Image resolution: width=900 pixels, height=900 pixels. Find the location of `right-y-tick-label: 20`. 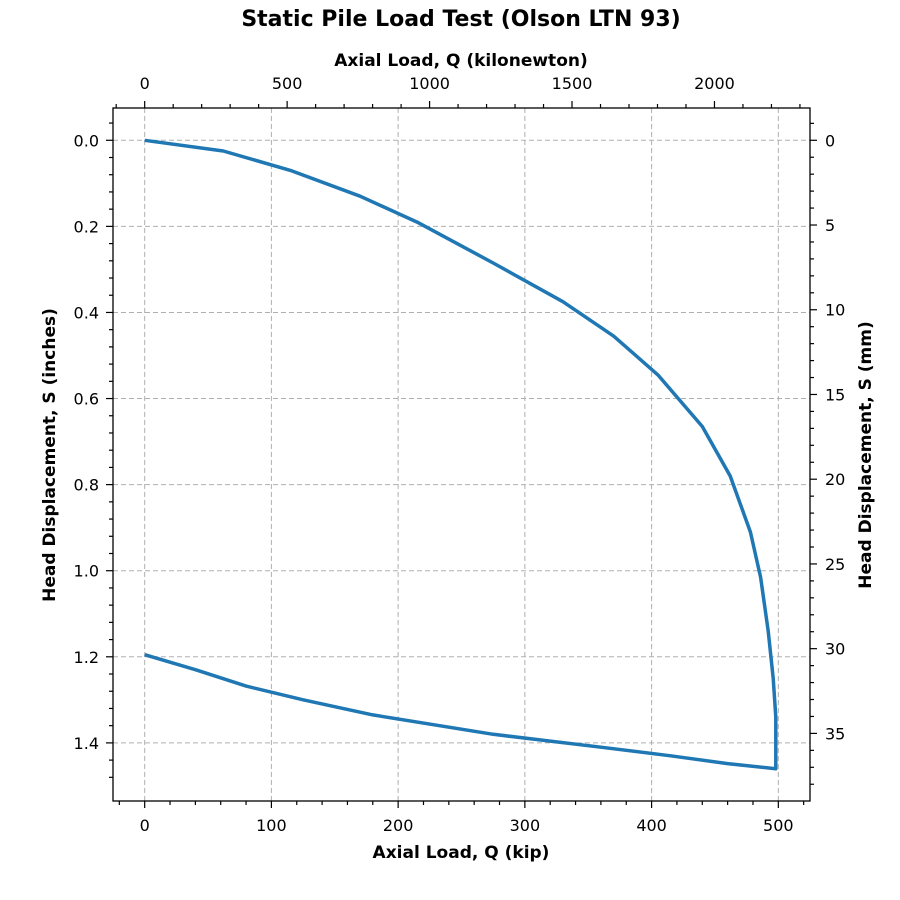

right-y-tick-label: 20 is located at coordinates (835, 479).